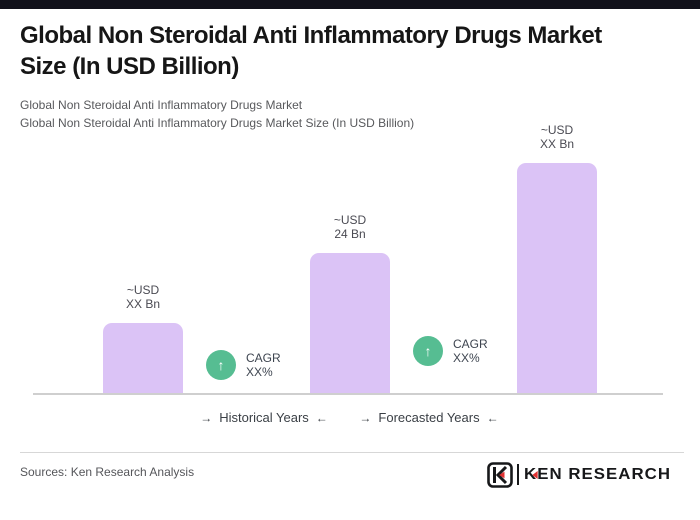 This screenshot has height=520, width=700. I want to click on cagr1-value: XX%, so click(259, 372).